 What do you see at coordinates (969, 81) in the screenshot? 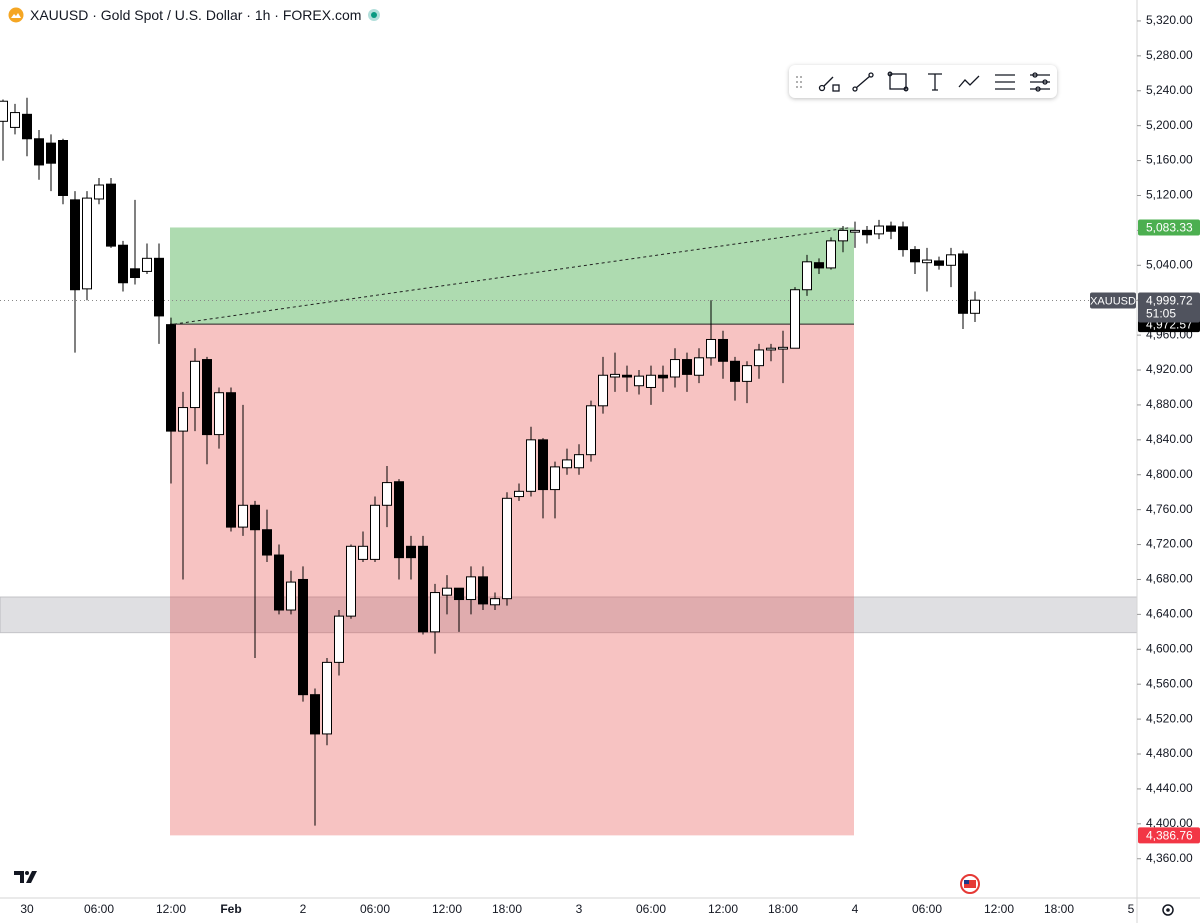
I see `tool-path` at bounding box center [969, 81].